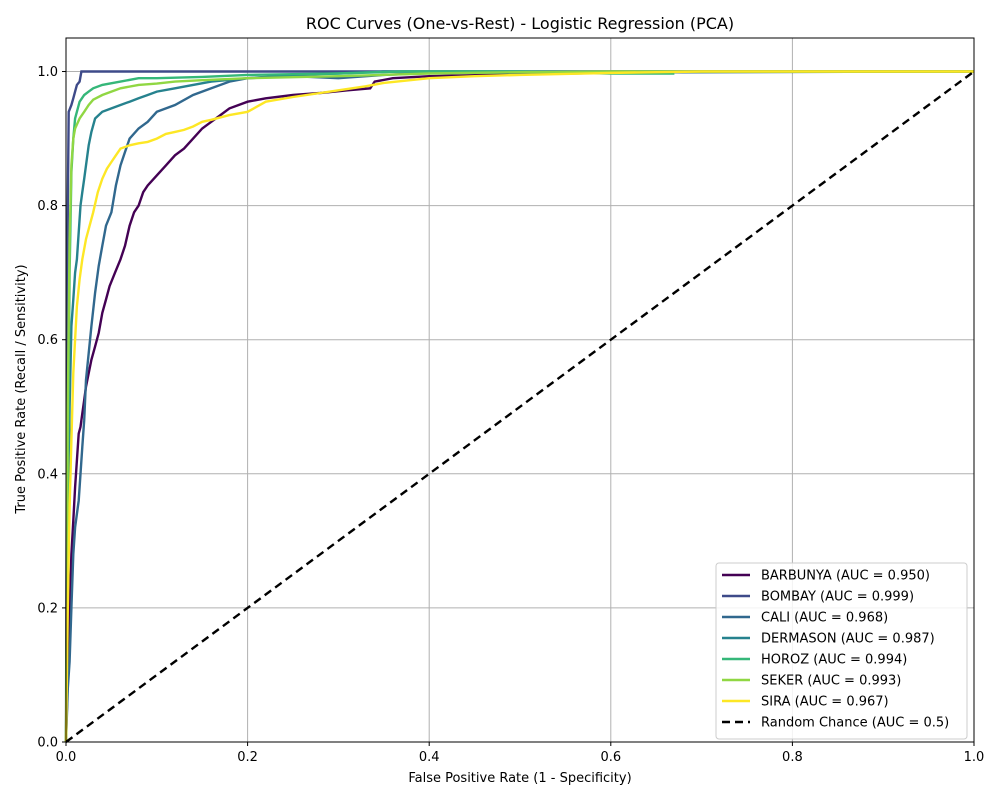 Image resolution: width=1000 pixels, height=800 pixels. Describe the element at coordinates (47, 743) in the screenshot. I see `y-tick-label: 0.0` at that location.